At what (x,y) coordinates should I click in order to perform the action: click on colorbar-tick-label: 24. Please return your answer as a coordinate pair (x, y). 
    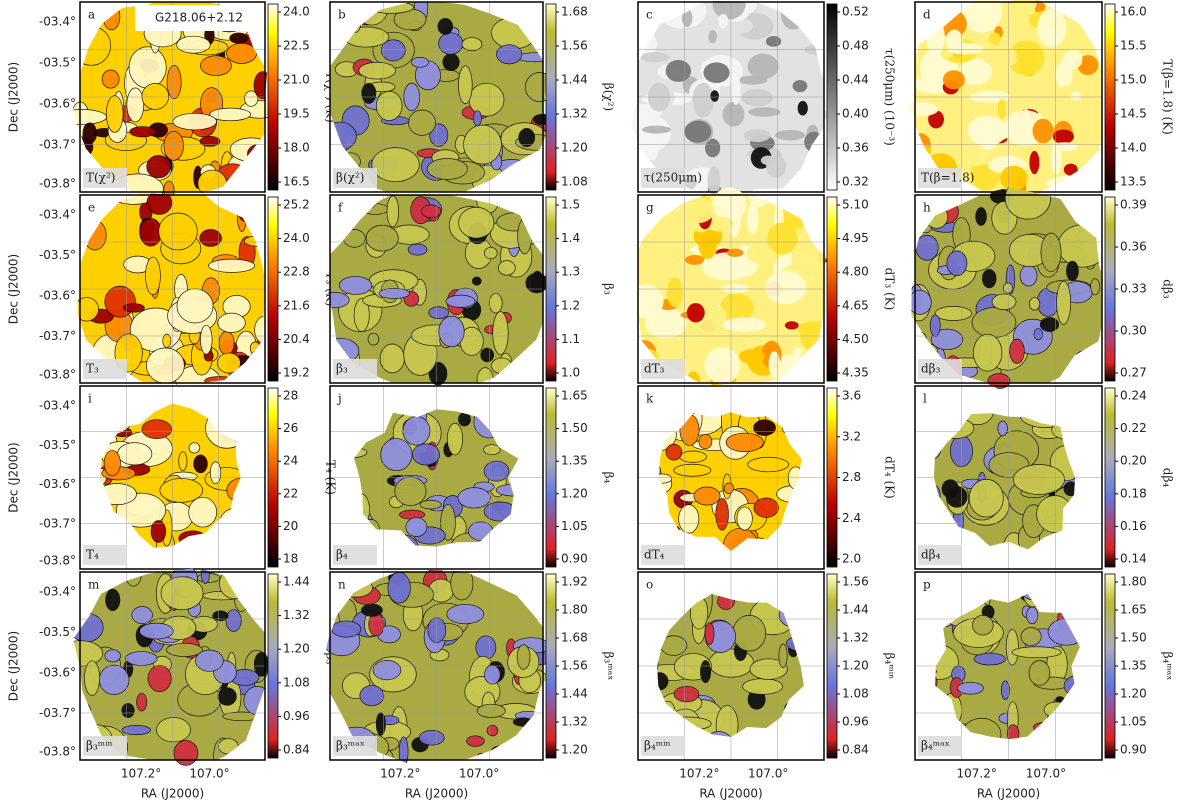
    Looking at the image, I should click on (290, 461).